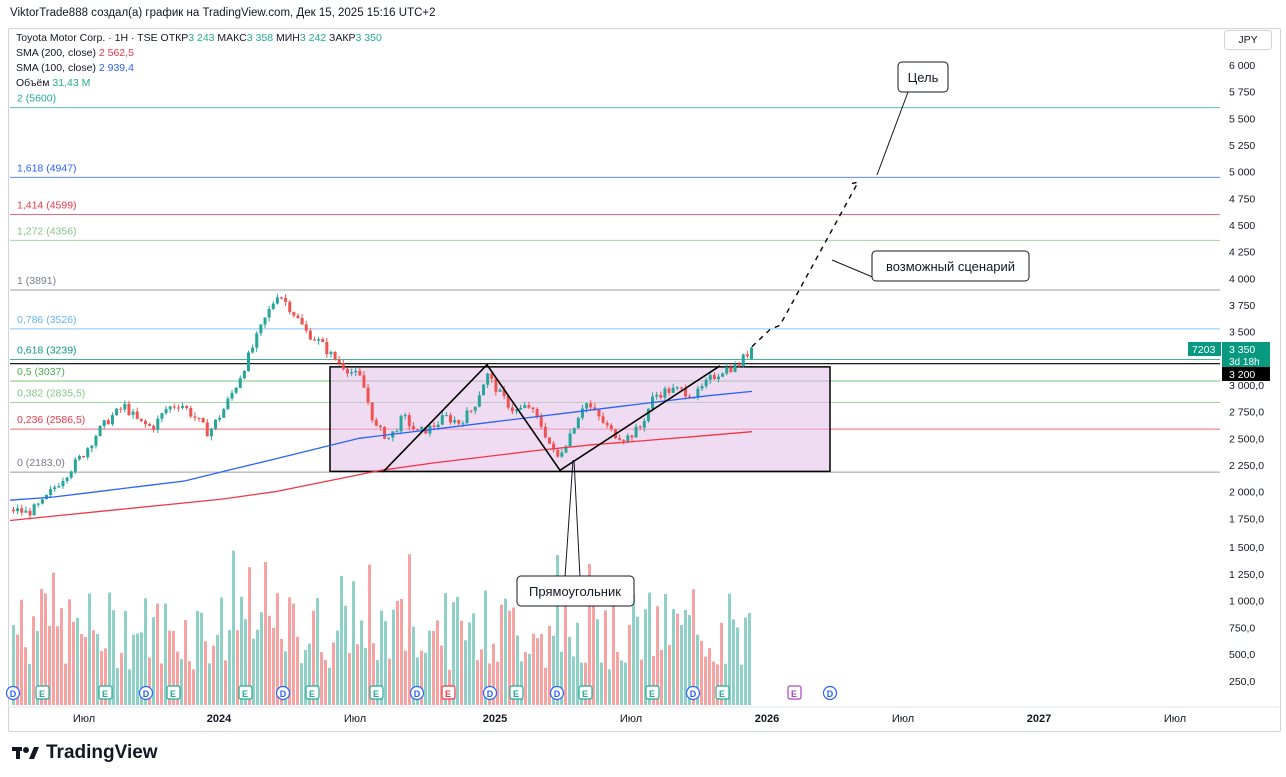  Describe the element at coordinates (71, 83) in the screenshot. I see `volume-value: 31,43 M` at that location.